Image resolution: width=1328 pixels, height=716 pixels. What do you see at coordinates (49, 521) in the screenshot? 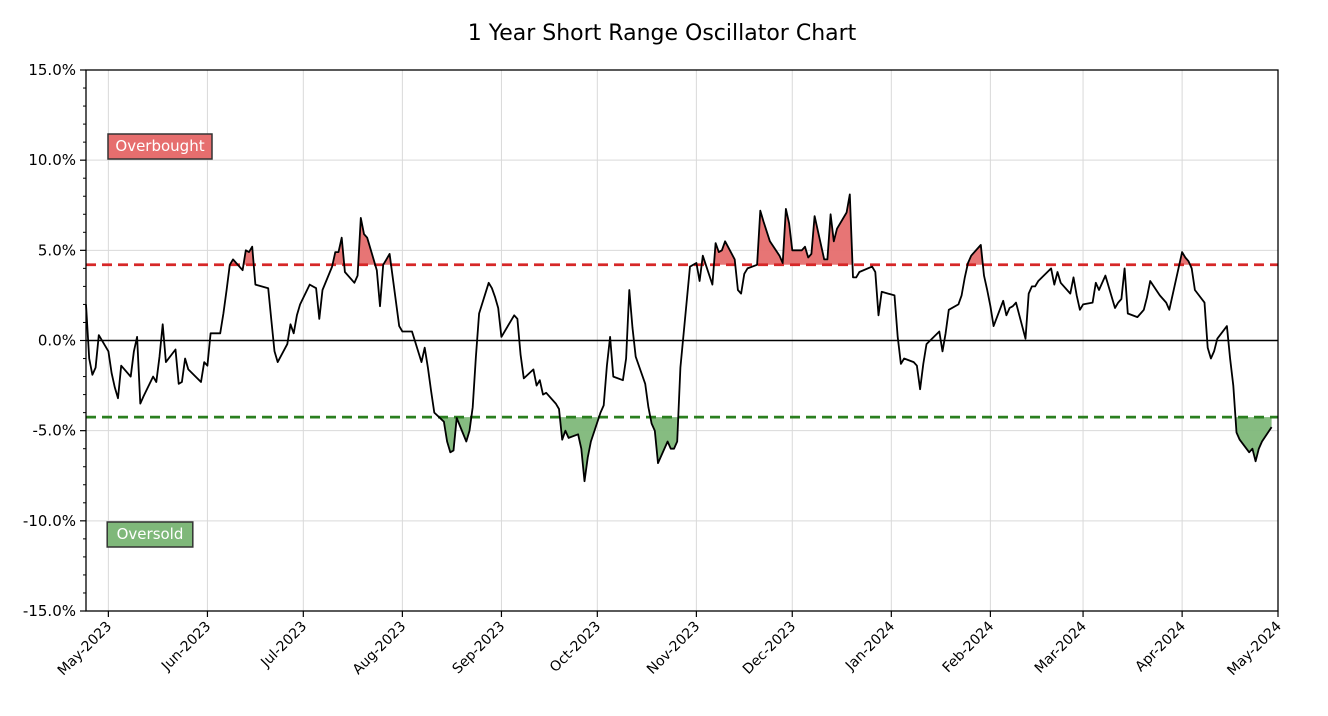
I see `y-tick-label: -10.0%` at bounding box center [49, 521].